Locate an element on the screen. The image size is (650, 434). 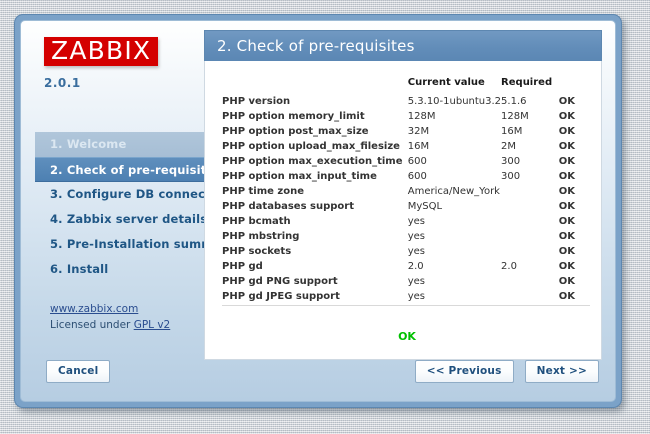
cell-name: PHP option max_execution_time is located at coordinates (312, 161).